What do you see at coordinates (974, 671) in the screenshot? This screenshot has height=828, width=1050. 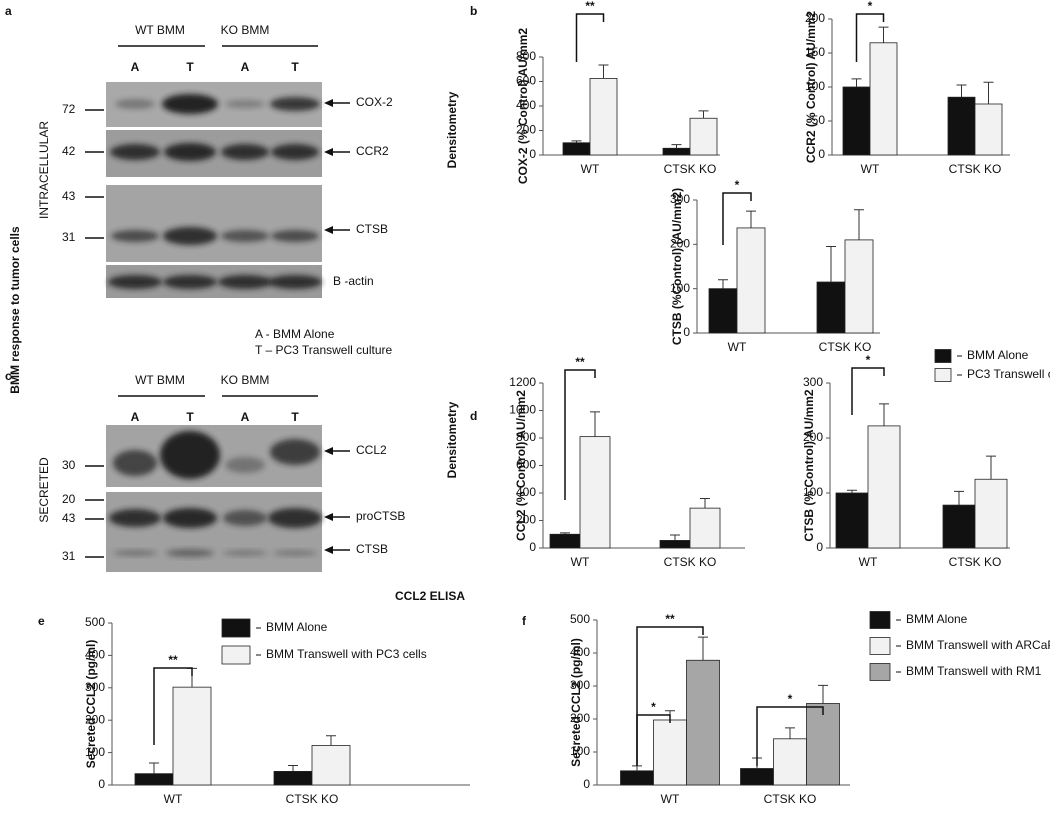 I see `legend-label: BMM Transwell with RM1` at bounding box center [974, 671].